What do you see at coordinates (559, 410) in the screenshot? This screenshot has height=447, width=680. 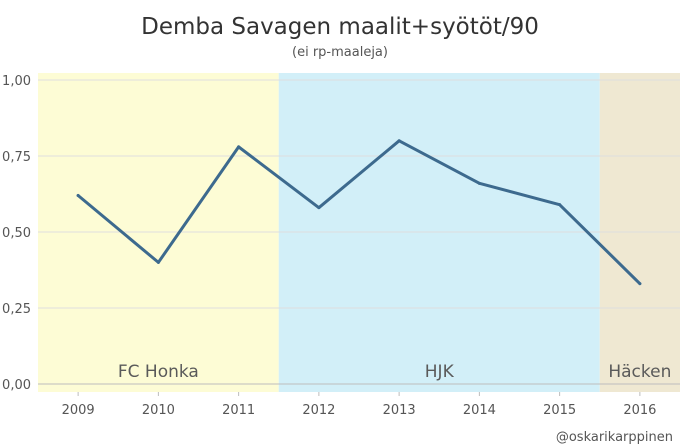 I see `x-tick-label: 2015` at bounding box center [559, 410].